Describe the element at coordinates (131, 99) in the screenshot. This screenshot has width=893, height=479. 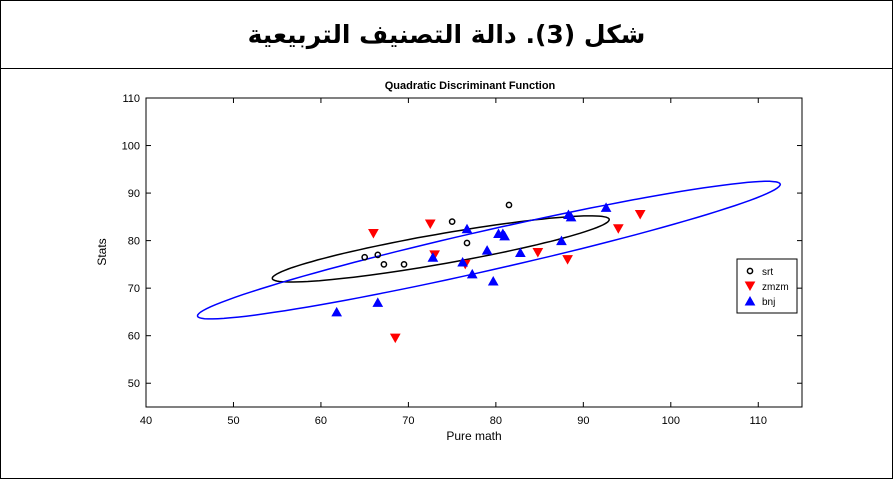
I see `y-tick-label: 110` at that location.